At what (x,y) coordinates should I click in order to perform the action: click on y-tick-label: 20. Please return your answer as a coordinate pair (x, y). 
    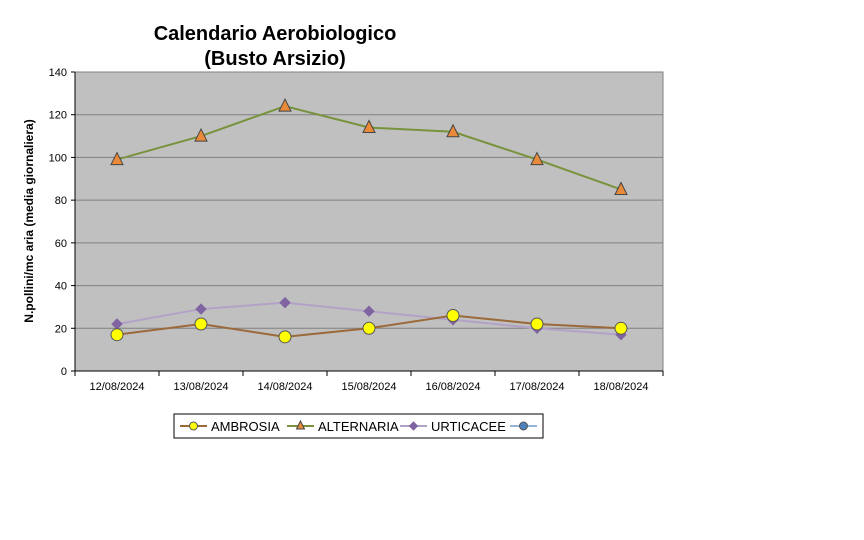
    Looking at the image, I should click on (61, 329).